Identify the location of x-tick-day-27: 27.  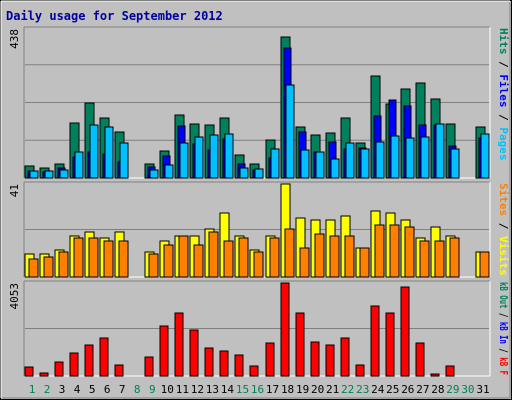
(422, 389).